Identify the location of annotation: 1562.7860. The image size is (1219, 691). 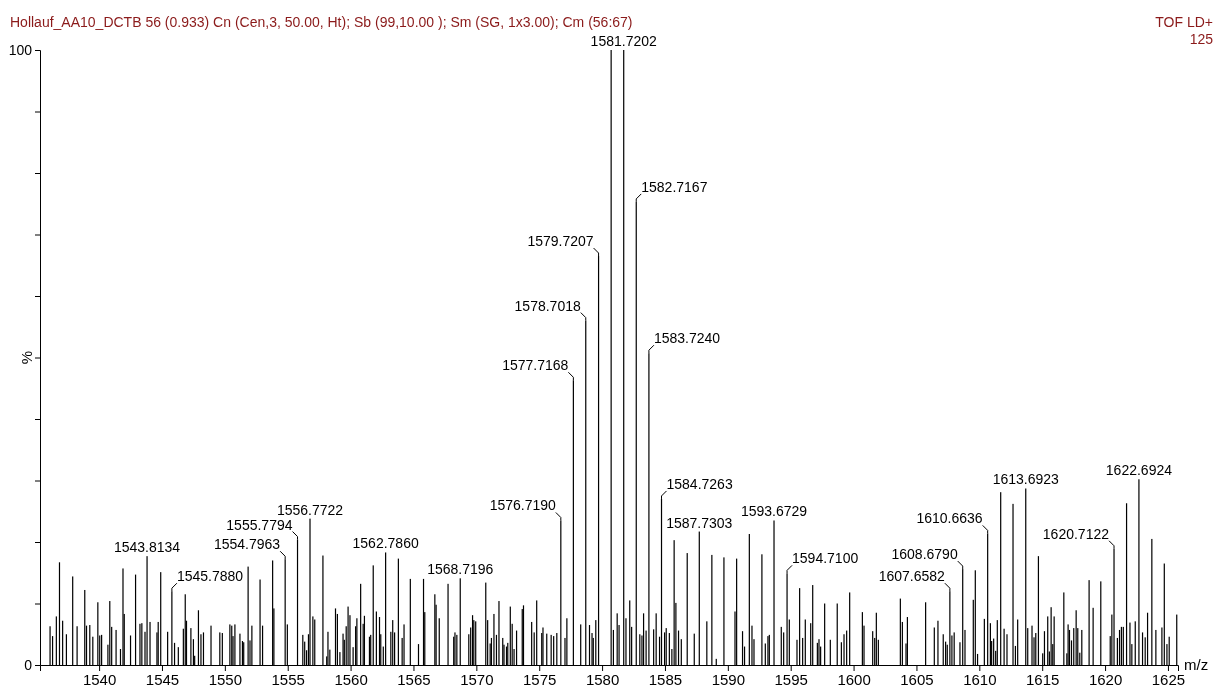
(385, 543).